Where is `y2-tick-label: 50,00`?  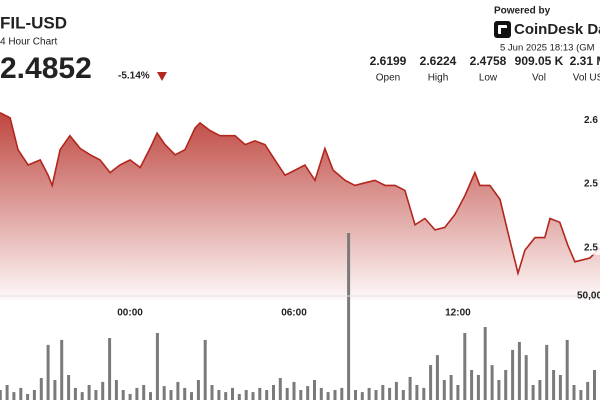 y2-tick-label: 50,00 is located at coordinates (588, 296).